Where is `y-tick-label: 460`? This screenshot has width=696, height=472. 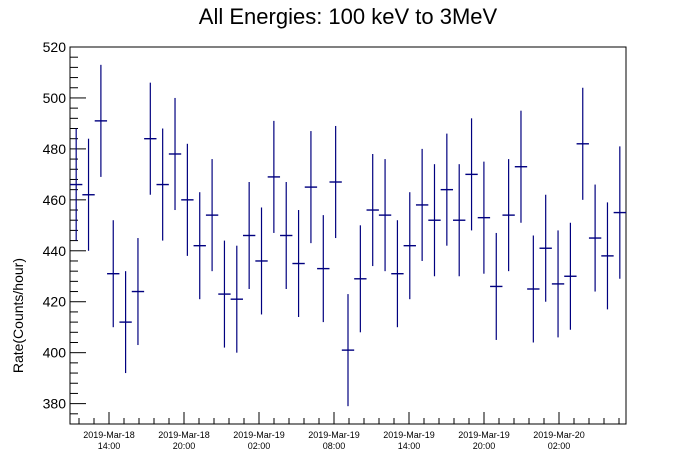
y-tick-label: 460 is located at coordinates (55, 200).